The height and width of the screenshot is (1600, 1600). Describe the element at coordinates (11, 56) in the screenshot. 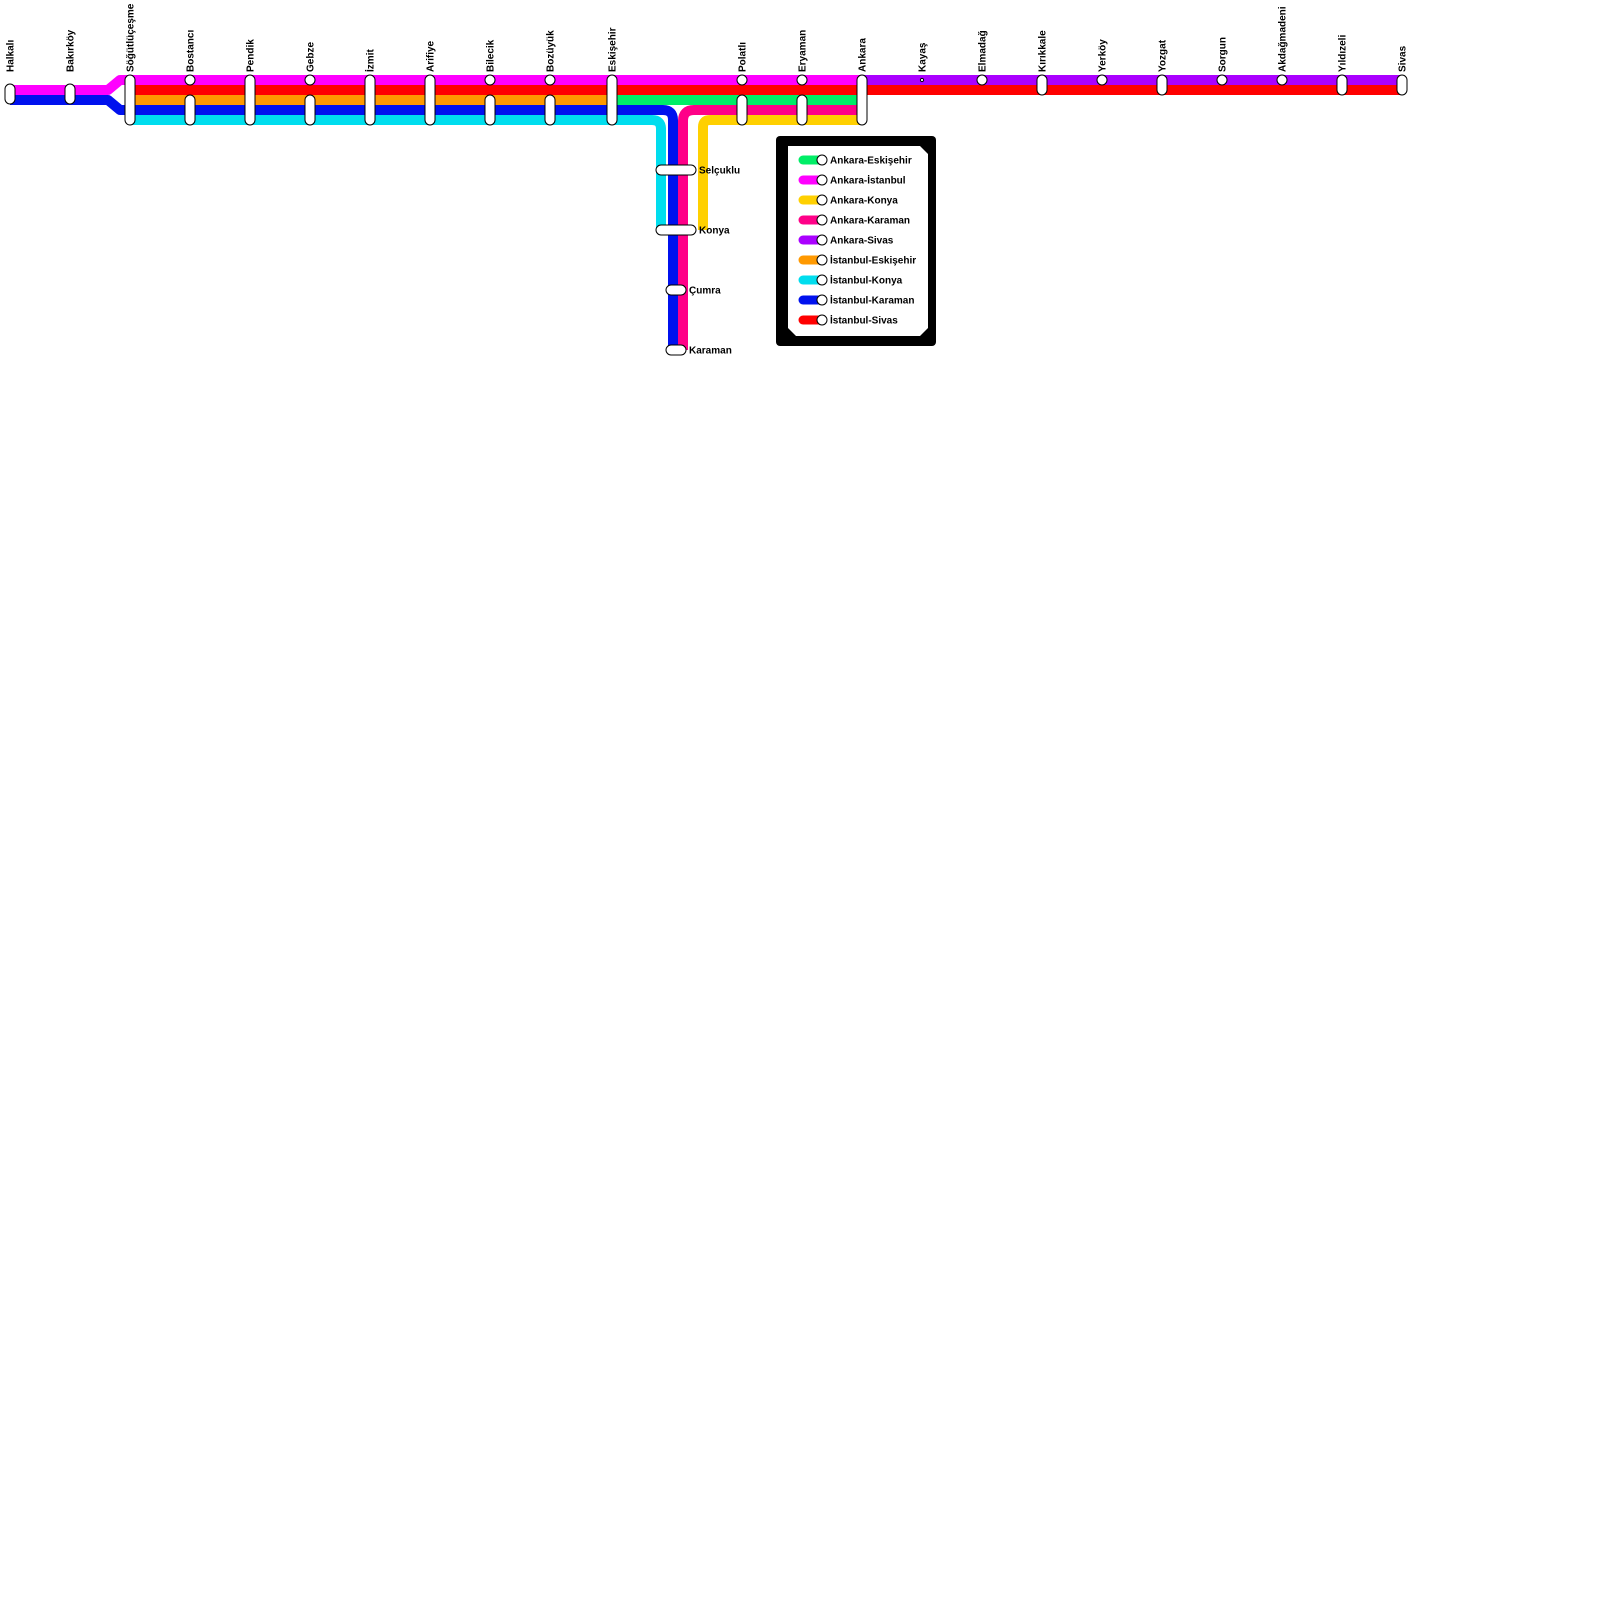

I see `station-label-0: Halkalı` at that location.